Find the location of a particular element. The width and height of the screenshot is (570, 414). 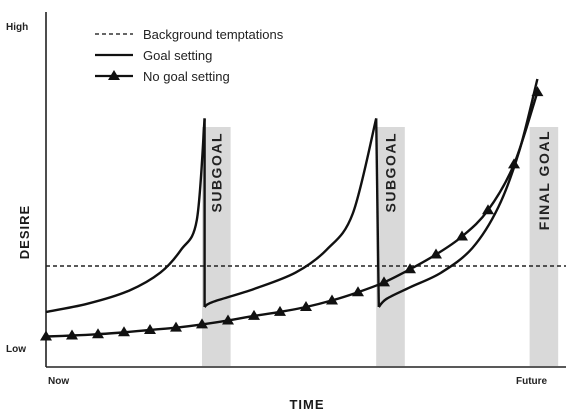

legend-label-background: Background temptations is located at coordinates (213, 34).